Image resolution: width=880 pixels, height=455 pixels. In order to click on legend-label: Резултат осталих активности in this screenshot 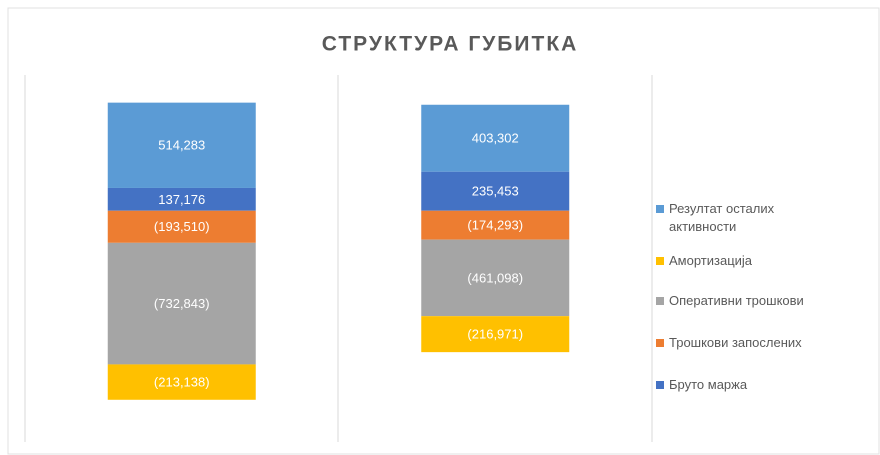, I will do `click(722, 217)`.